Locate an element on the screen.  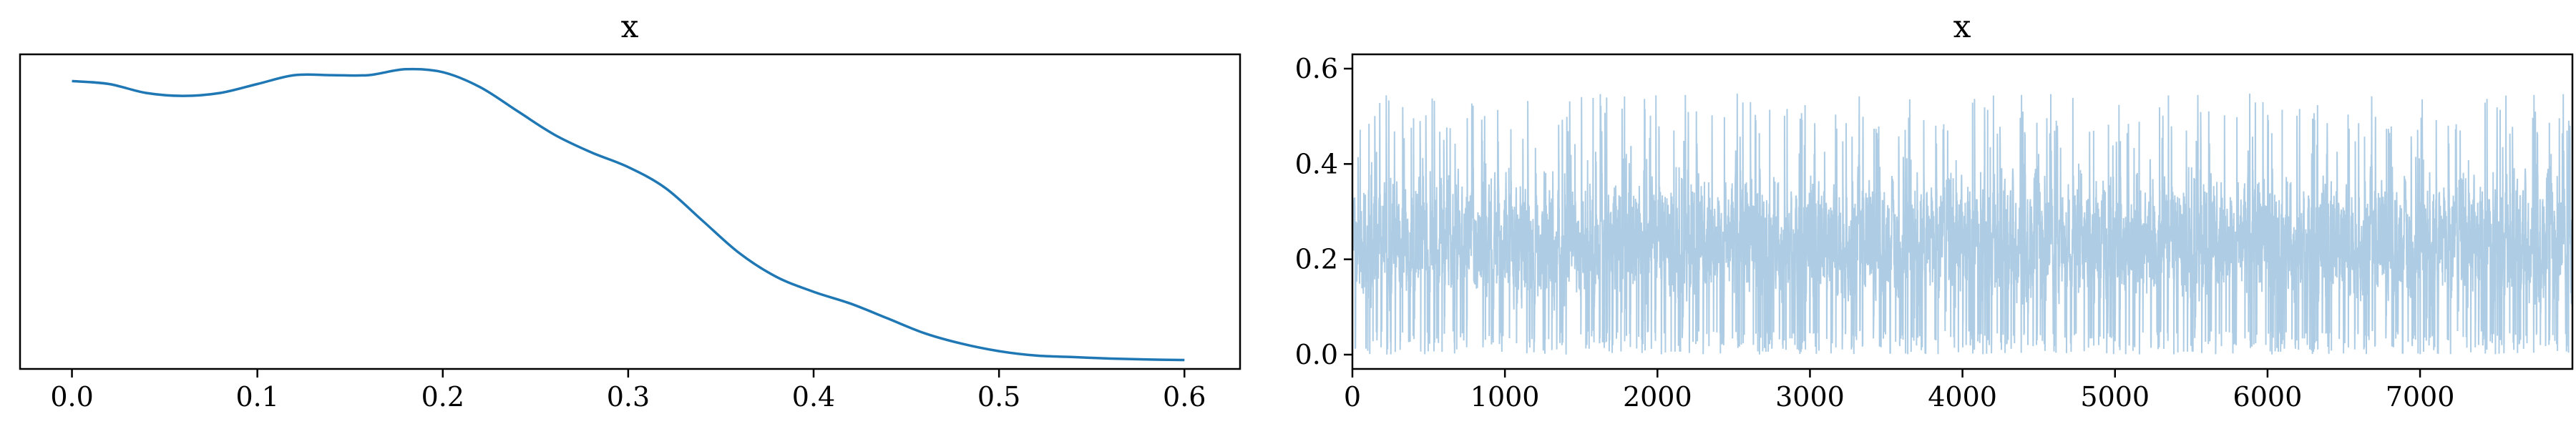
density-x-tick-label: 0.2 is located at coordinates (442, 397).